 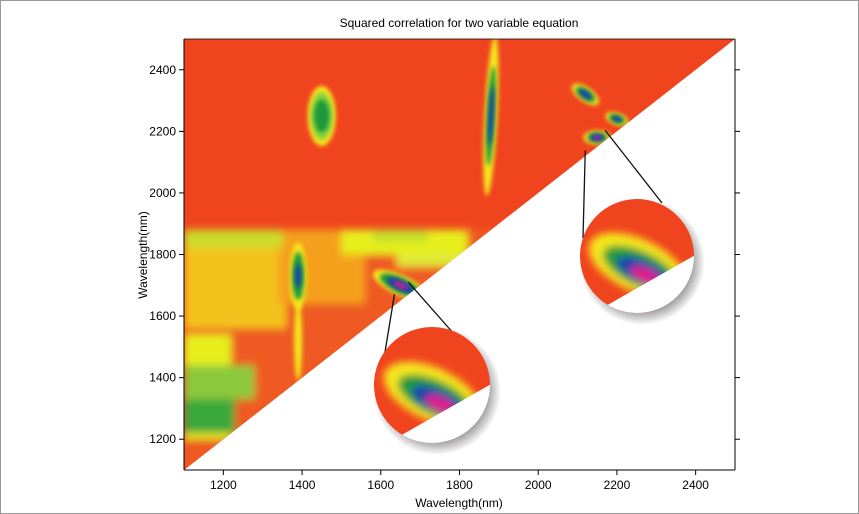 What do you see at coordinates (223, 485) in the screenshot?
I see `x-tick-label-1200: 1200` at bounding box center [223, 485].